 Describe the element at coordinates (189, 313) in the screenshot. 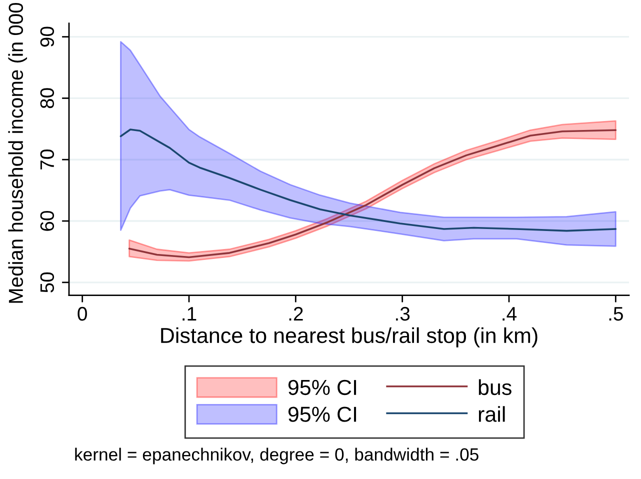

I see `x-tick-label: .1` at that location.